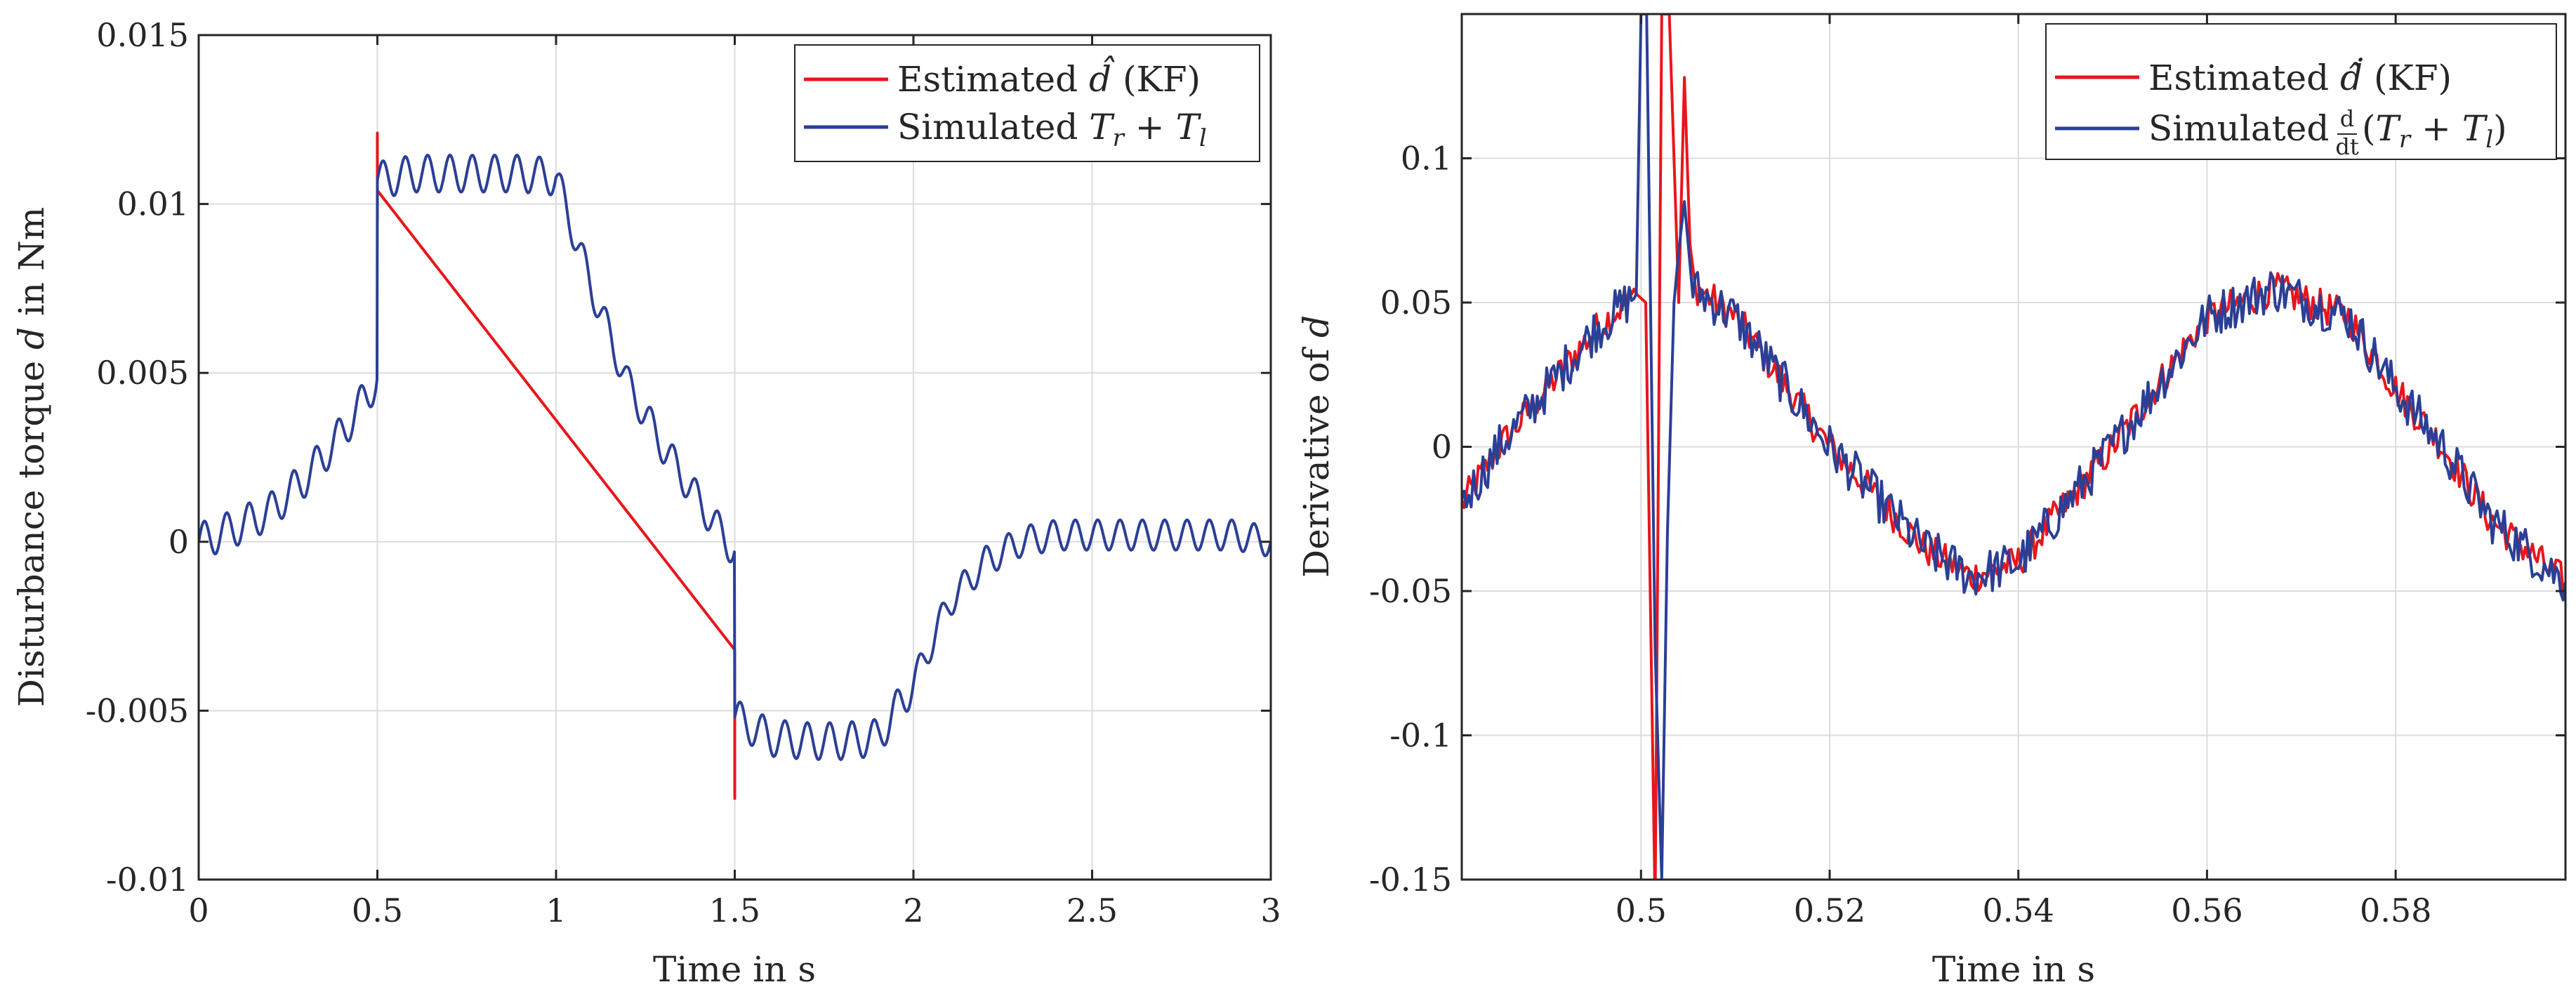  Describe the element at coordinates (2014, 970) in the screenshot. I see `right-x-axis-label: Time in s` at that location.